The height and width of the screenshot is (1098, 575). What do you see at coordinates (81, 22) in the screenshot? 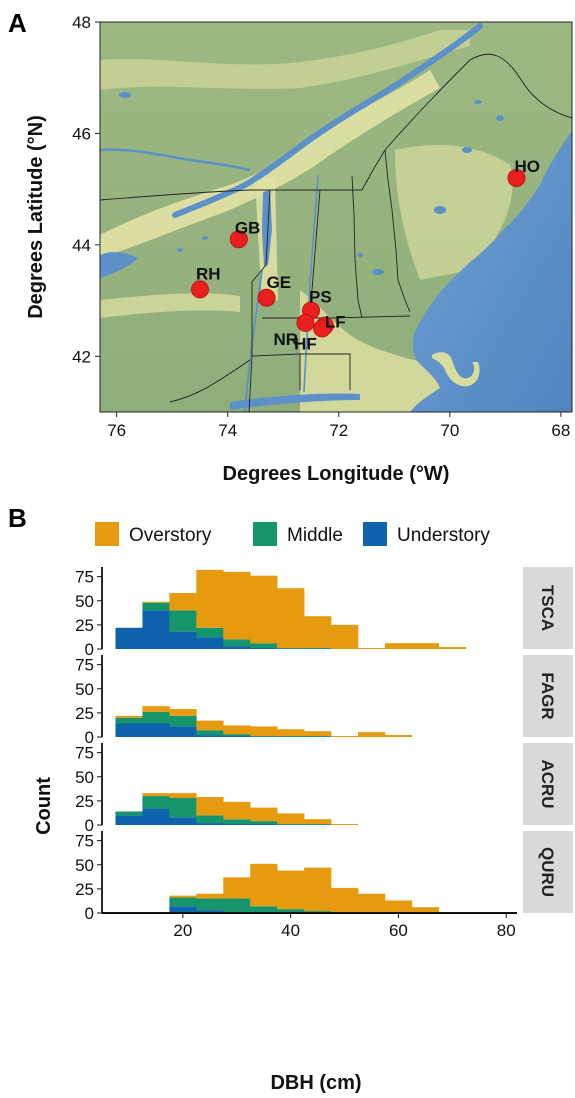
I see `map-y-tick-label: 48` at bounding box center [81, 22].